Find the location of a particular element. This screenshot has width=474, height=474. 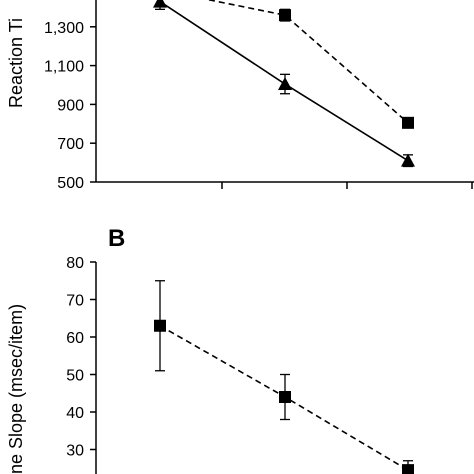

panel-b-y-tick-label: 30 is located at coordinates (75, 451).